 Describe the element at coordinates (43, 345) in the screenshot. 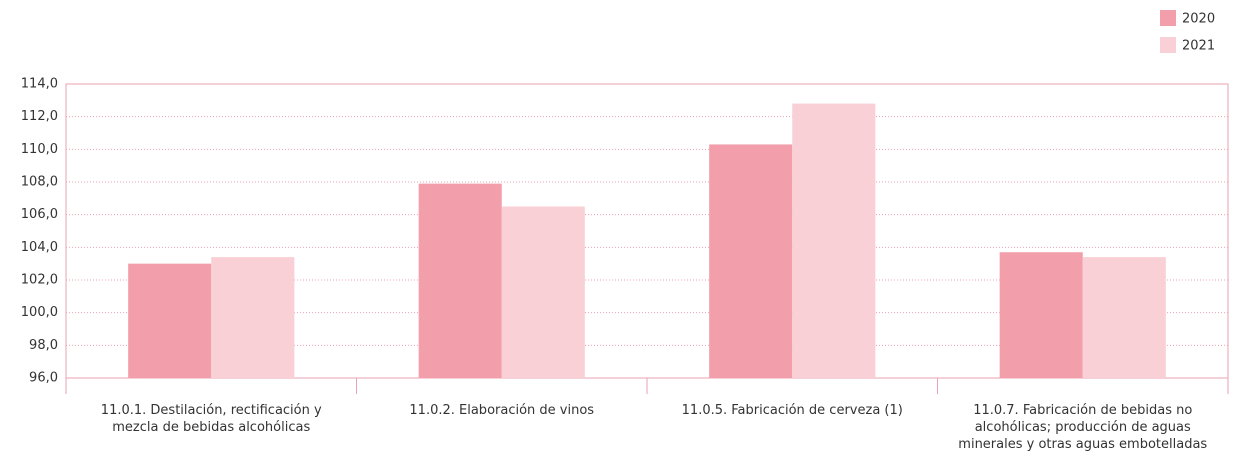

I see `y-tick-label: 98,0` at that location.